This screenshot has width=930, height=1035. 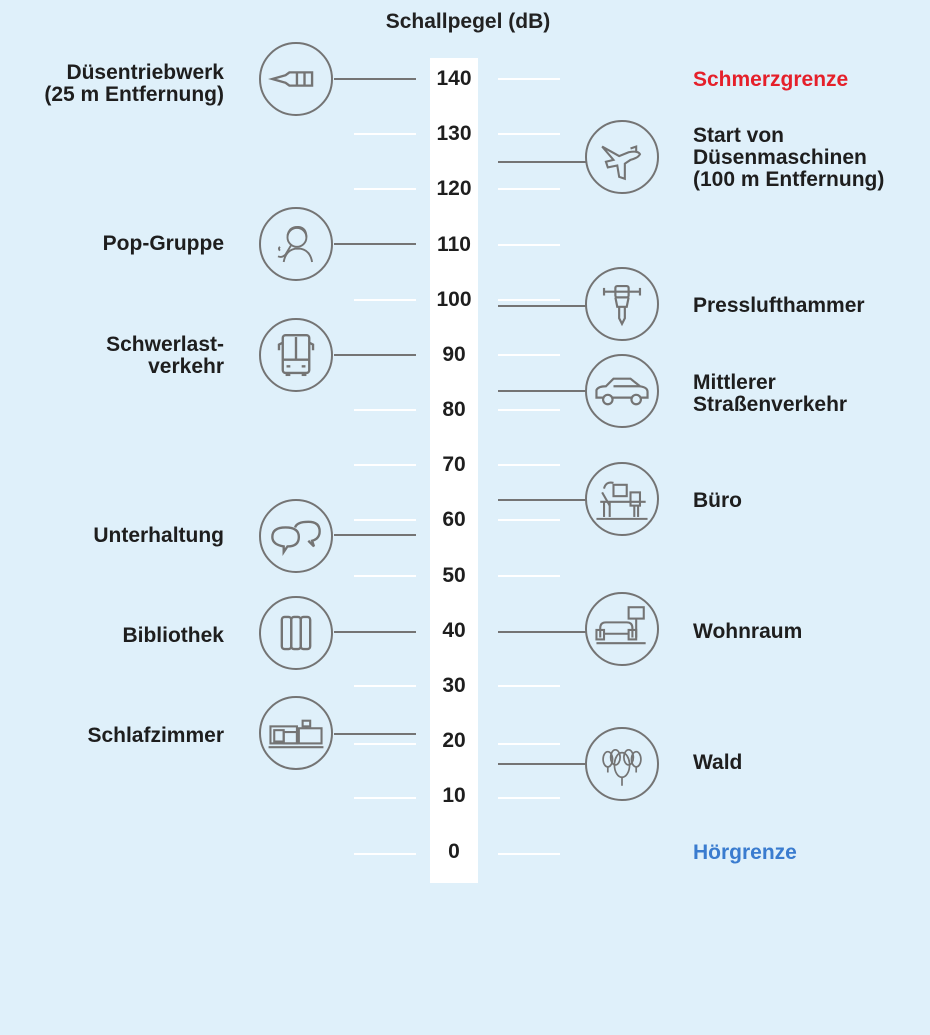 I want to click on tick-label: 130, so click(x=454, y=133).